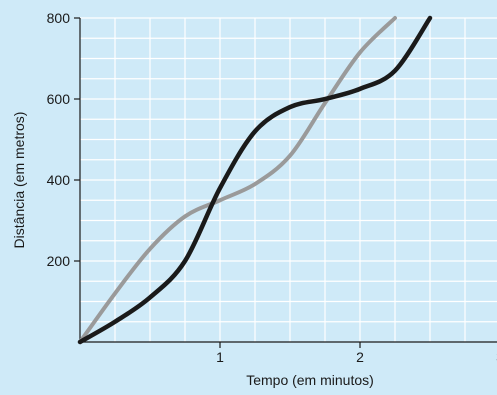  Describe the element at coordinates (19, 180) in the screenshot. I see `y-axis-title: Distância (em metros)` at that location.